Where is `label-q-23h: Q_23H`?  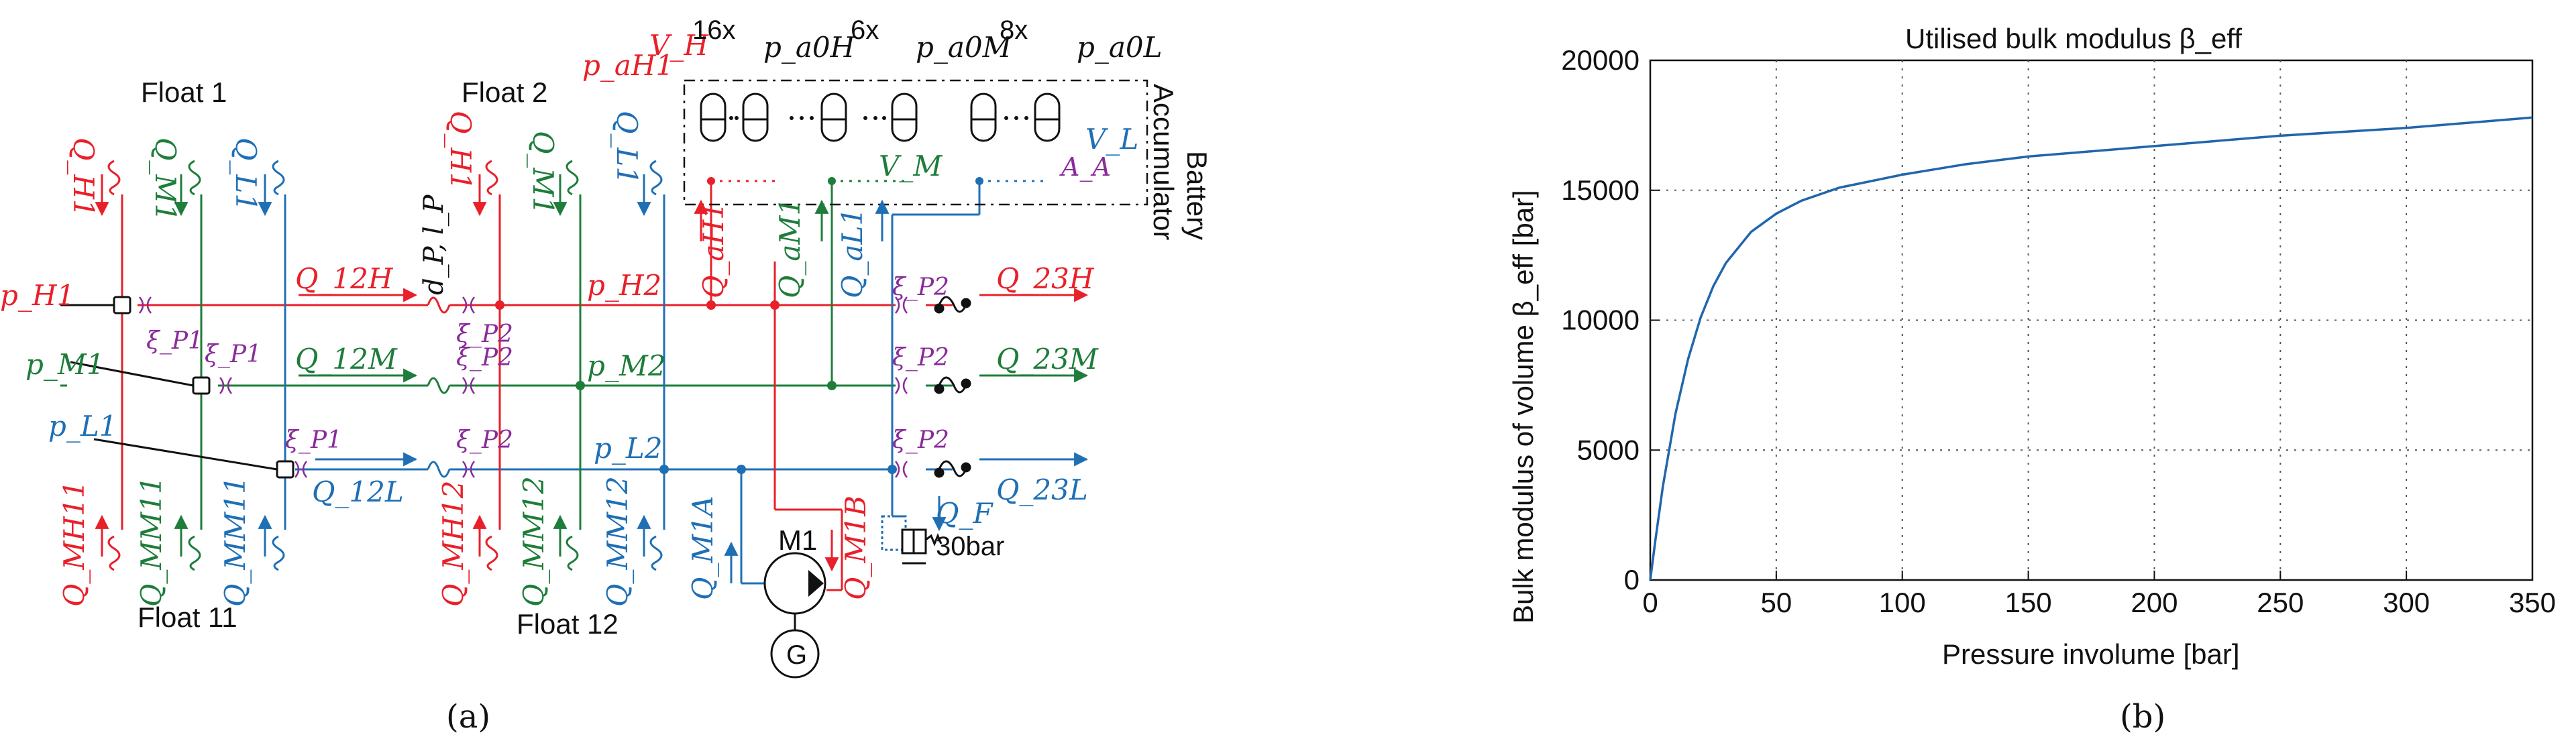
label-q-23h: Q_23H is located at coordinates (1045, 278).